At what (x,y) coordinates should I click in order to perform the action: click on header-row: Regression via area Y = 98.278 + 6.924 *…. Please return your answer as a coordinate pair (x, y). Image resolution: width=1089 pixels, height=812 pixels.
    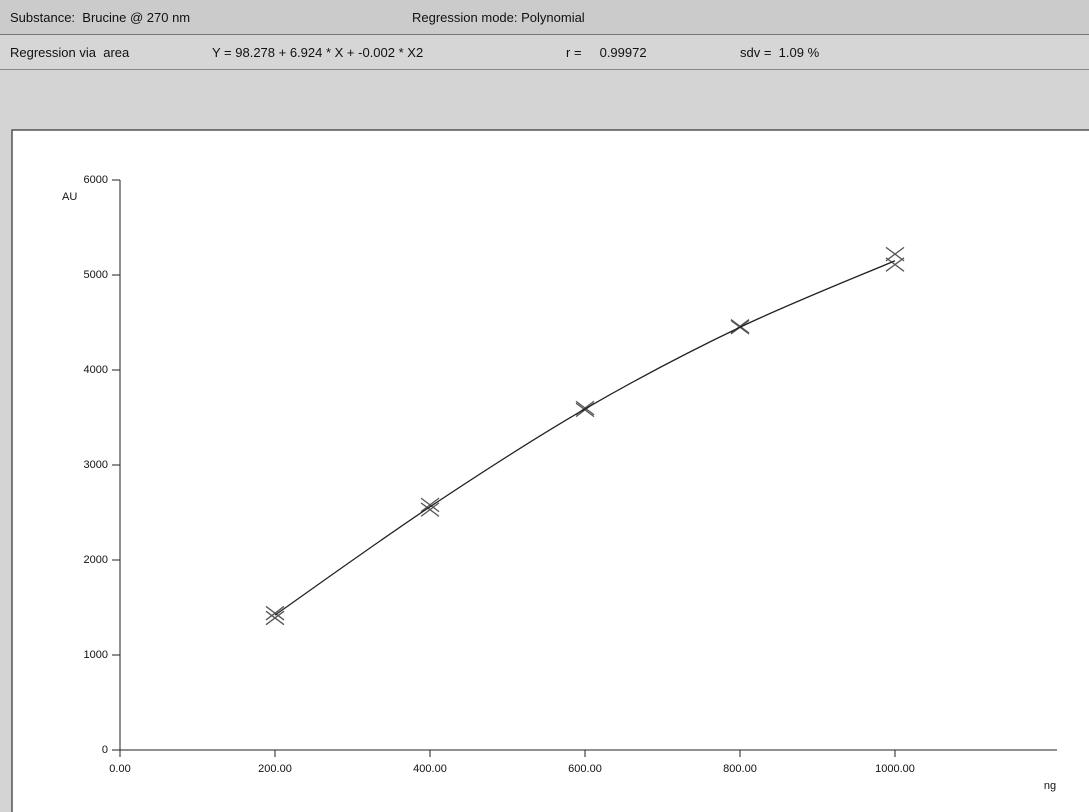
    Looking at the image, I should click on (544, 52).